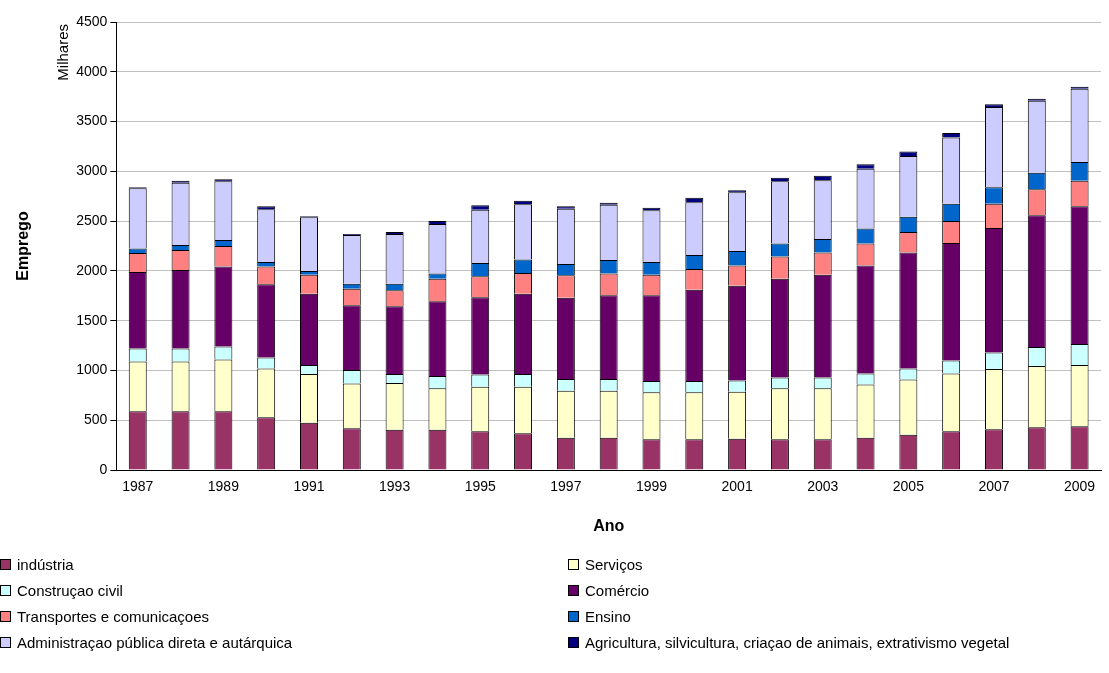 This screenshot has height=673, width=1109. I want to click on legend-label: Comércio, so click(617, 590).